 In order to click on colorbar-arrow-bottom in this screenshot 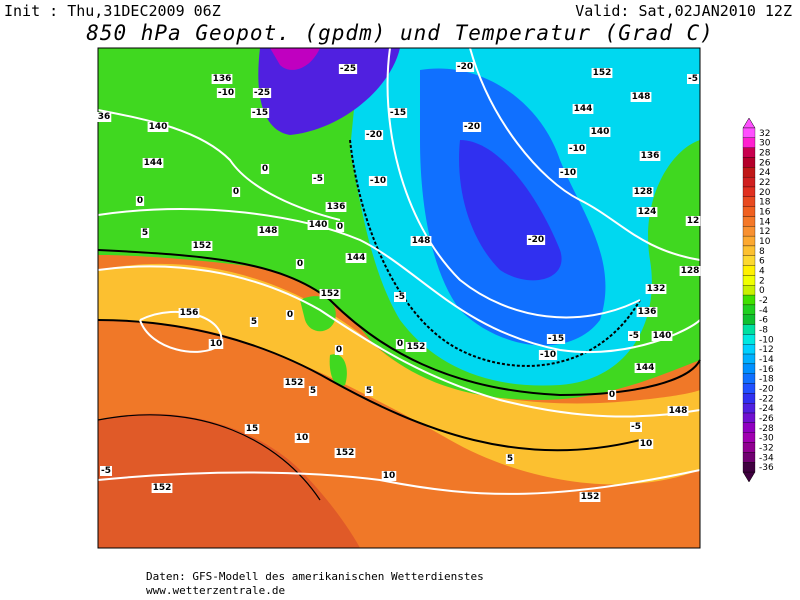, I will do `click(749, 477)`.